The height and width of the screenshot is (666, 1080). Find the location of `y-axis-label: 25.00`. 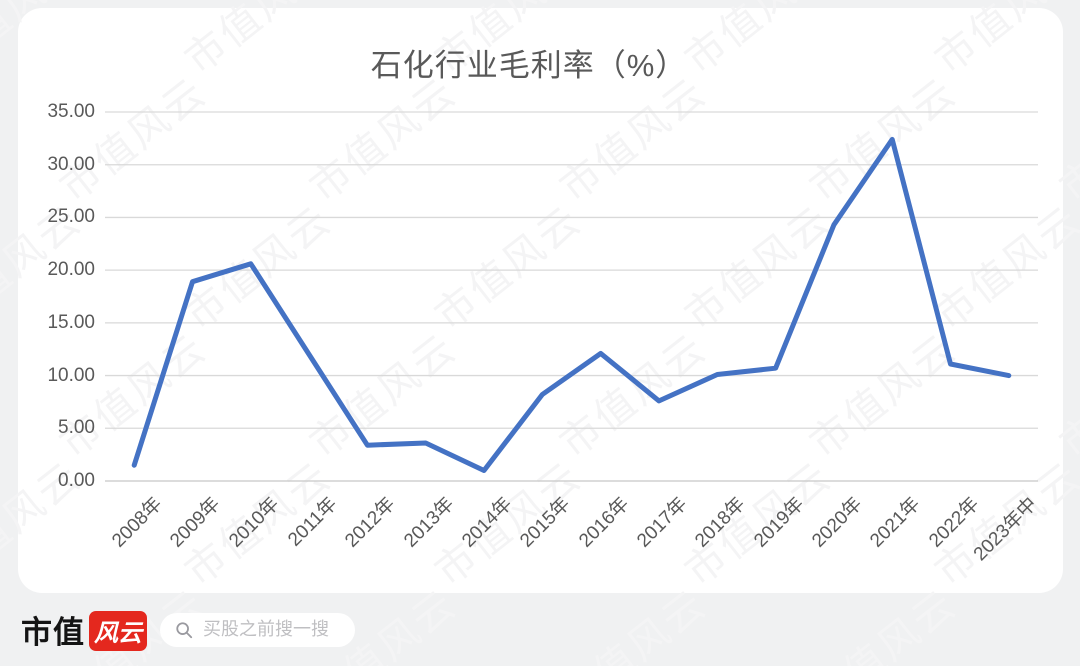

y-axis-label: 25.00 is located at coordinates (71, 217).